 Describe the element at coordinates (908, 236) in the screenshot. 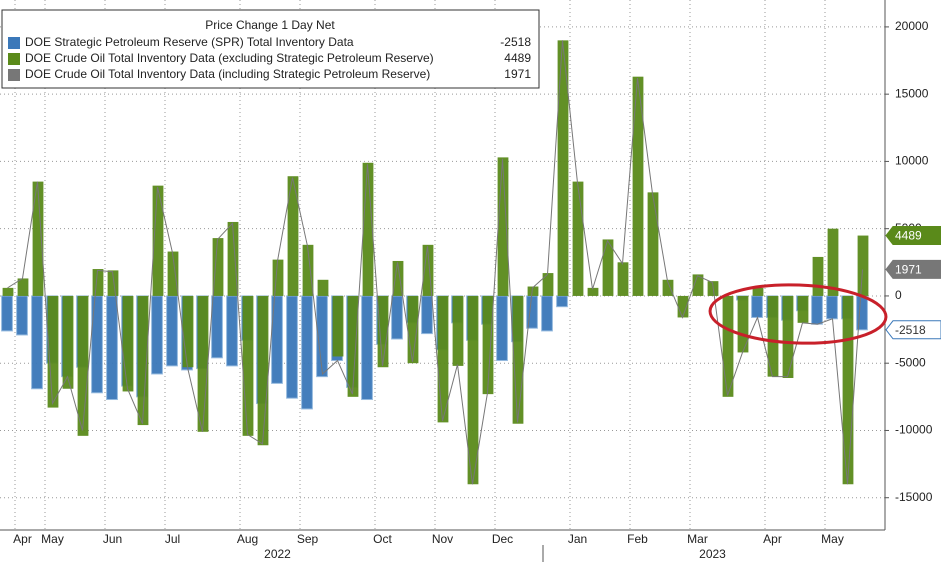

I see `value-tag-label: 4489` at that location.